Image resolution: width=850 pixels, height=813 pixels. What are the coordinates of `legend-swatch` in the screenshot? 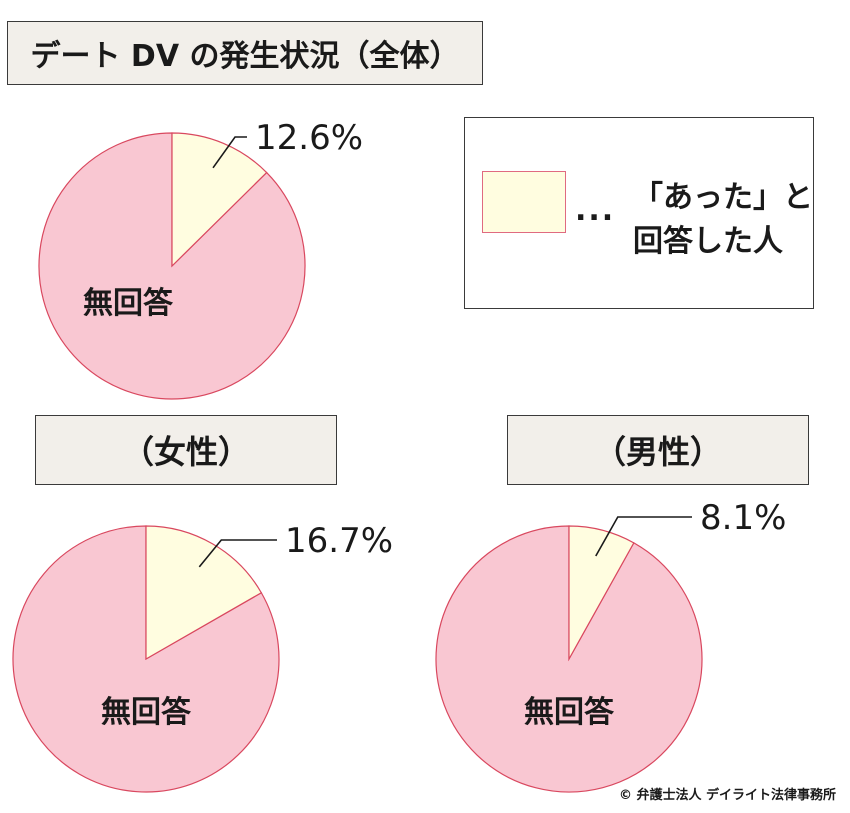 It's located at (524, 202).